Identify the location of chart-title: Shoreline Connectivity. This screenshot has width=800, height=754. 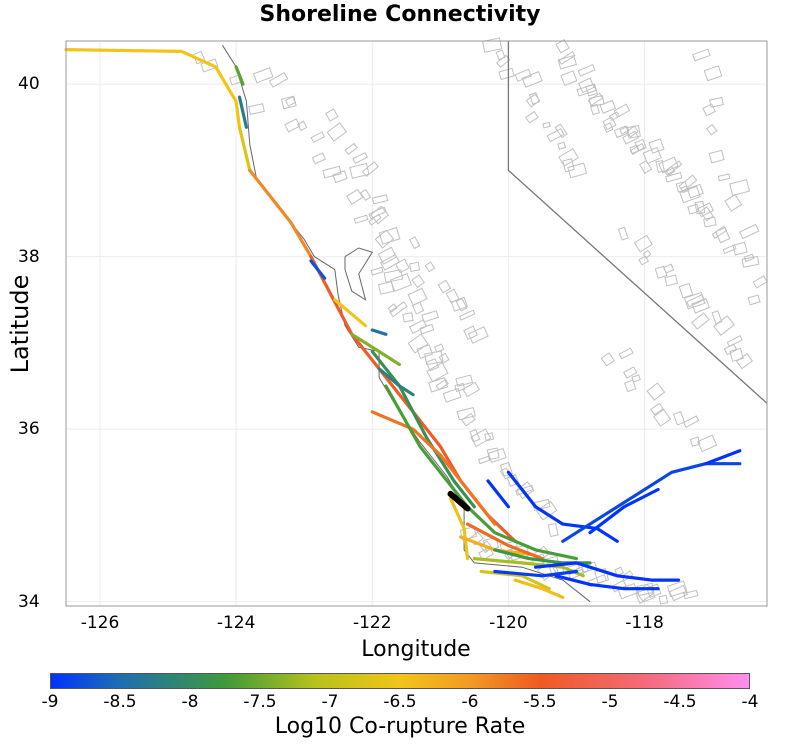
(400, 14).